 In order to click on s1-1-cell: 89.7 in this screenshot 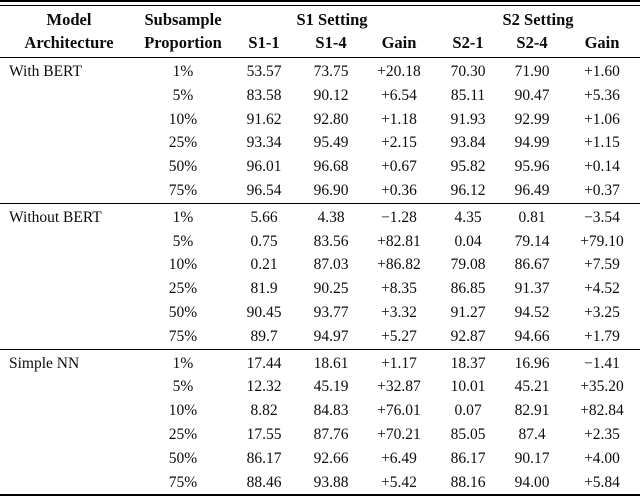, I will do `click(264, 336)`.